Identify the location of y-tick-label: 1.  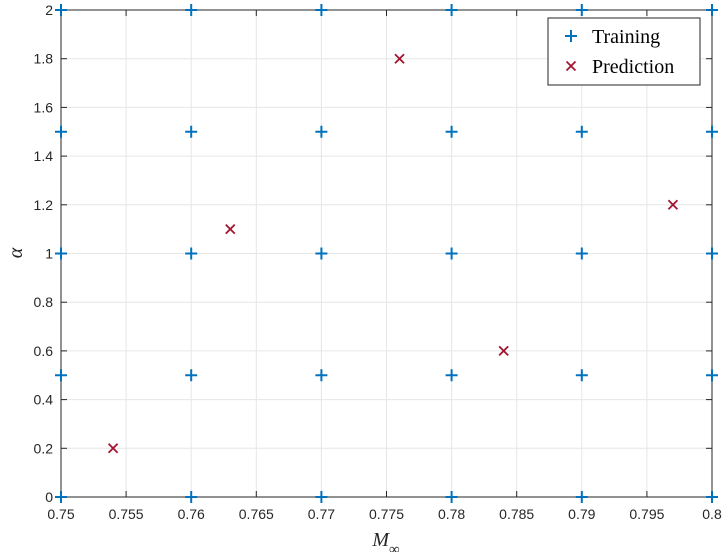
(49, 254).